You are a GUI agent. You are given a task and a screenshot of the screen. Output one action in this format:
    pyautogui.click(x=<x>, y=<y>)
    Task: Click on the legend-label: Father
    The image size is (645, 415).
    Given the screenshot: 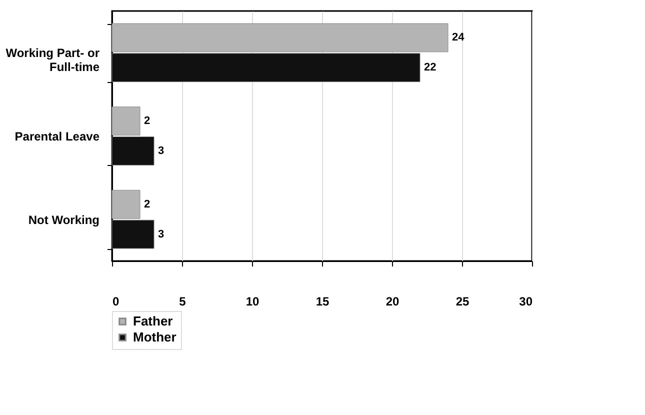 What is the action you would take?
    pyautogui.click(x=153, y=321)
    